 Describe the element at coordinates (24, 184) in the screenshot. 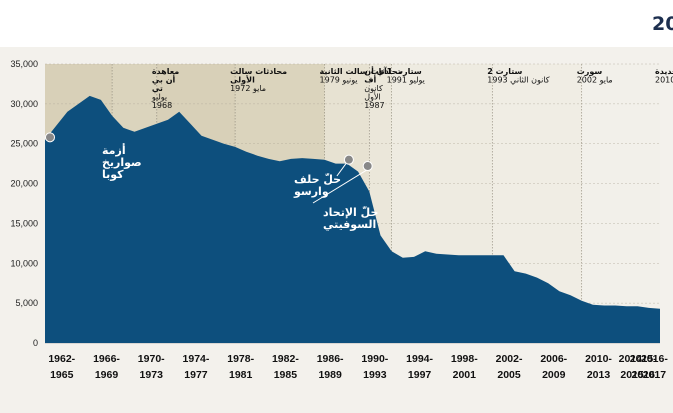

I see `y-tick-label: 20,000` at that location.